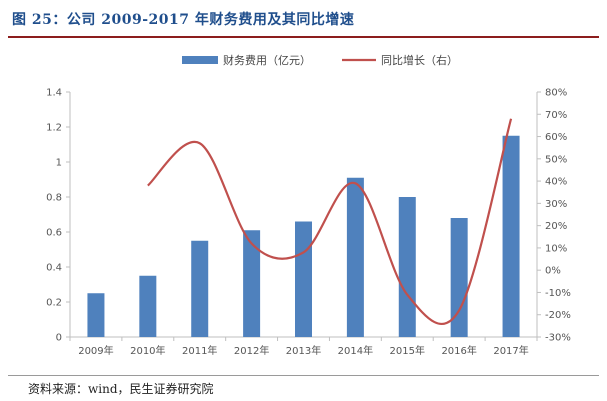 The width and height of the screenshot is (607, 401). Describe the element at coordinates (558, 293) in the screenshot. I see `right-tick-label: -10%` at that location.